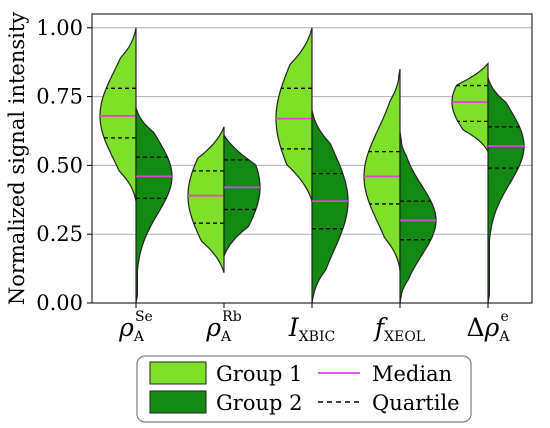  What do you see at coordinates (416, 403) in the screenshot?
I see `legend-label: Quartile` at bounding box center [416, 403].